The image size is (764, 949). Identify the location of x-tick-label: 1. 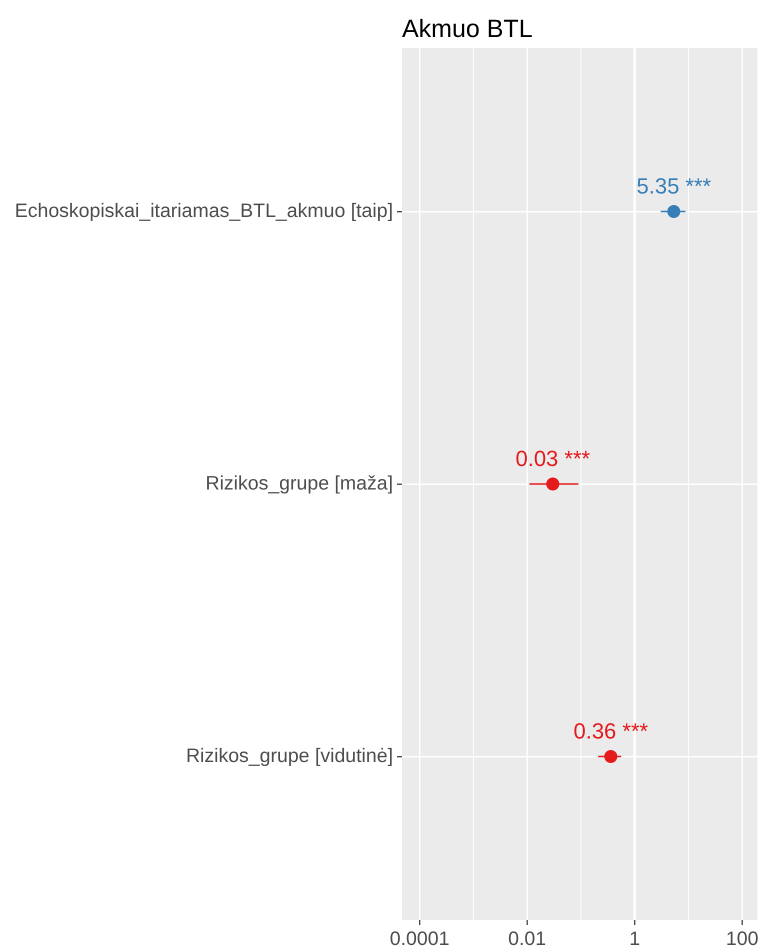
(634, 938).